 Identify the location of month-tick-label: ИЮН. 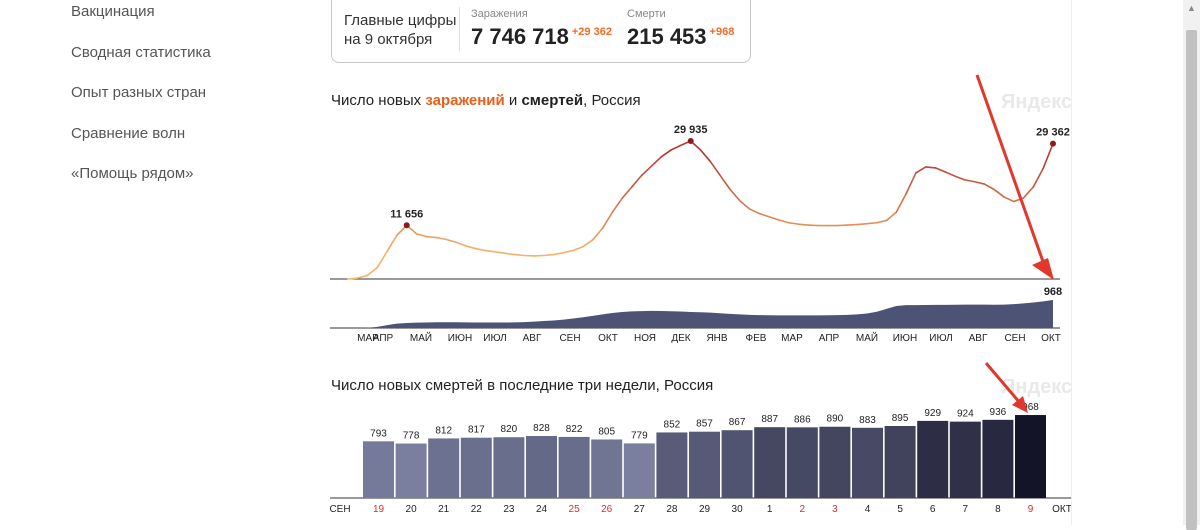
(905, 338).